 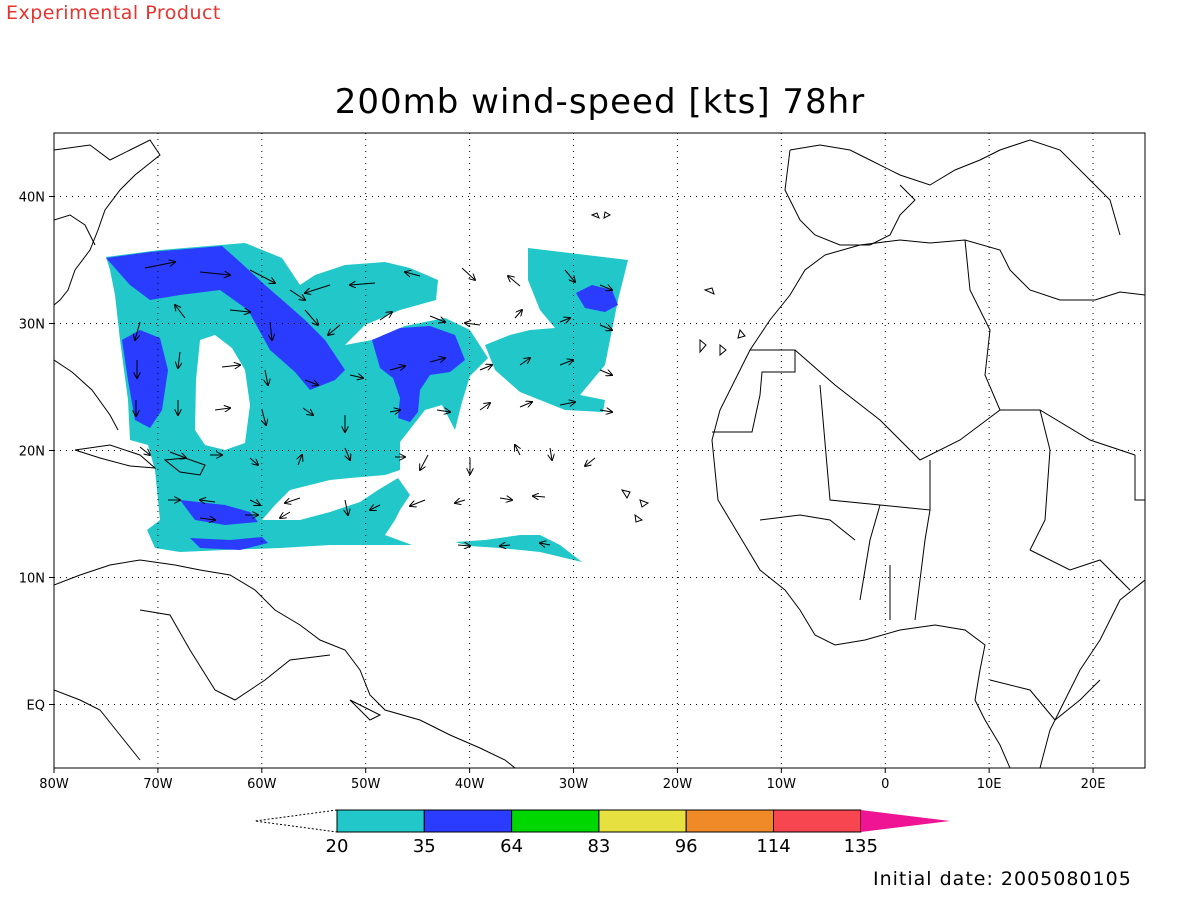 What do you see at coordinates (686, 846) in the screenshot?
I see `colorbar-level-label: 96` at bounding box center [686, 846].